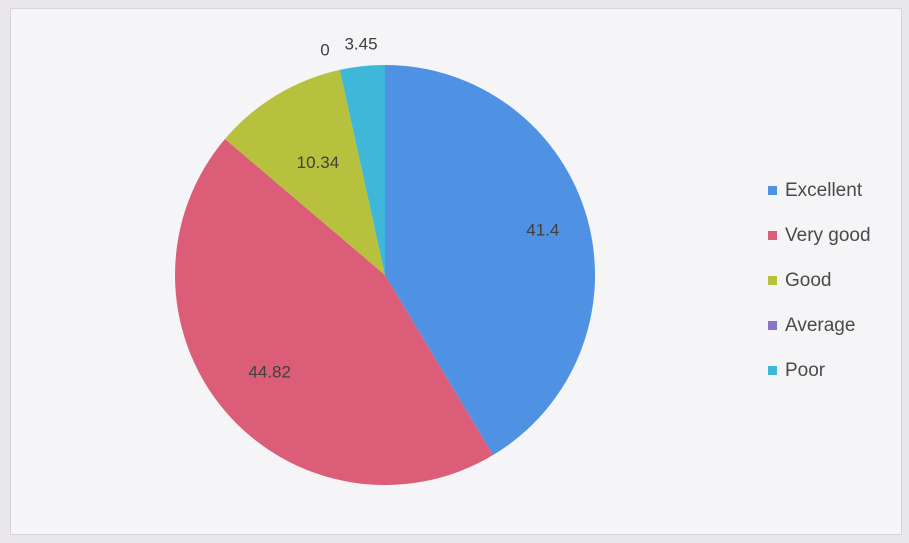  What do you see at coordinates (805, 370) in the screenshot?
I see `legend-label-poor: Poor` at bounding box center [805, 370].